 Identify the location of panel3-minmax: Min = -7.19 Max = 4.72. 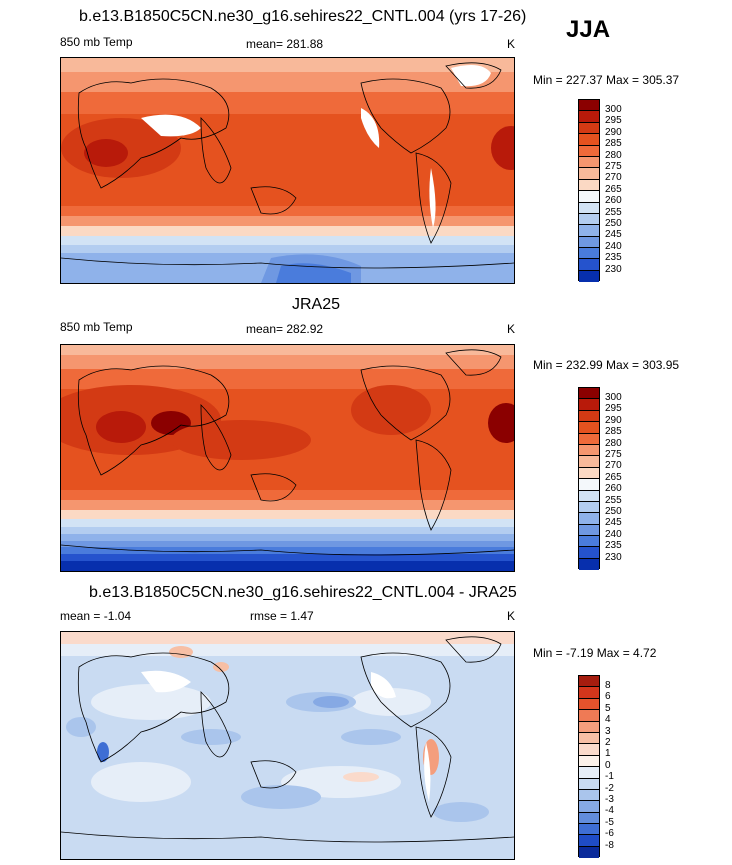
(595, 653).